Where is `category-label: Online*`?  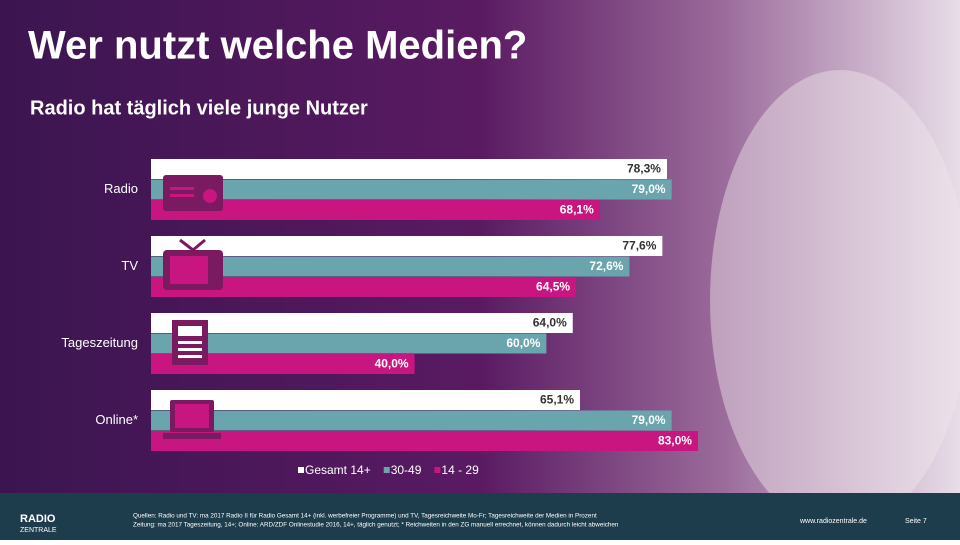
category-label: Online* is located at coordinates (116, 419).